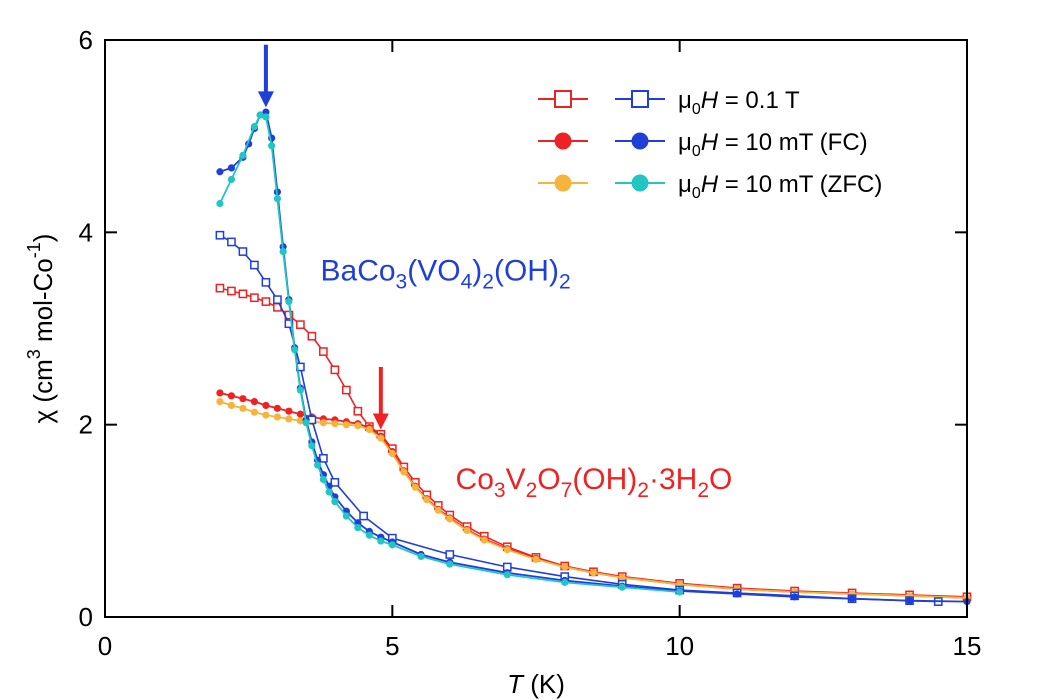 The height and width of the screenshot is (700, 1053). Describe the element at coordinates (86, 232) in the screenshot. I see `y-tick-label: 4` at that location.